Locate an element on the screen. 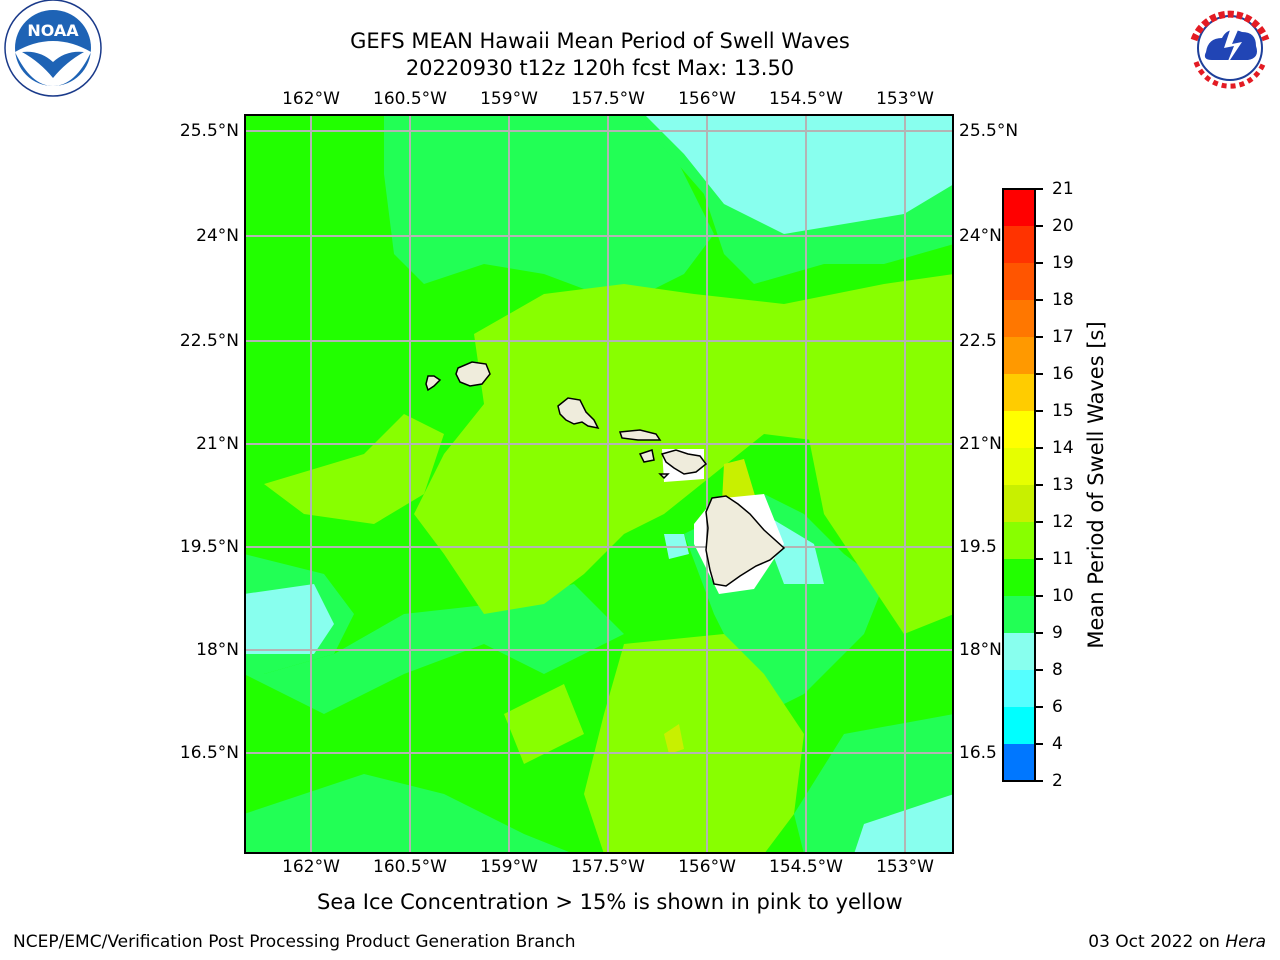  colorbar-tick-label: 2 is located at coordinates (1057, 781).